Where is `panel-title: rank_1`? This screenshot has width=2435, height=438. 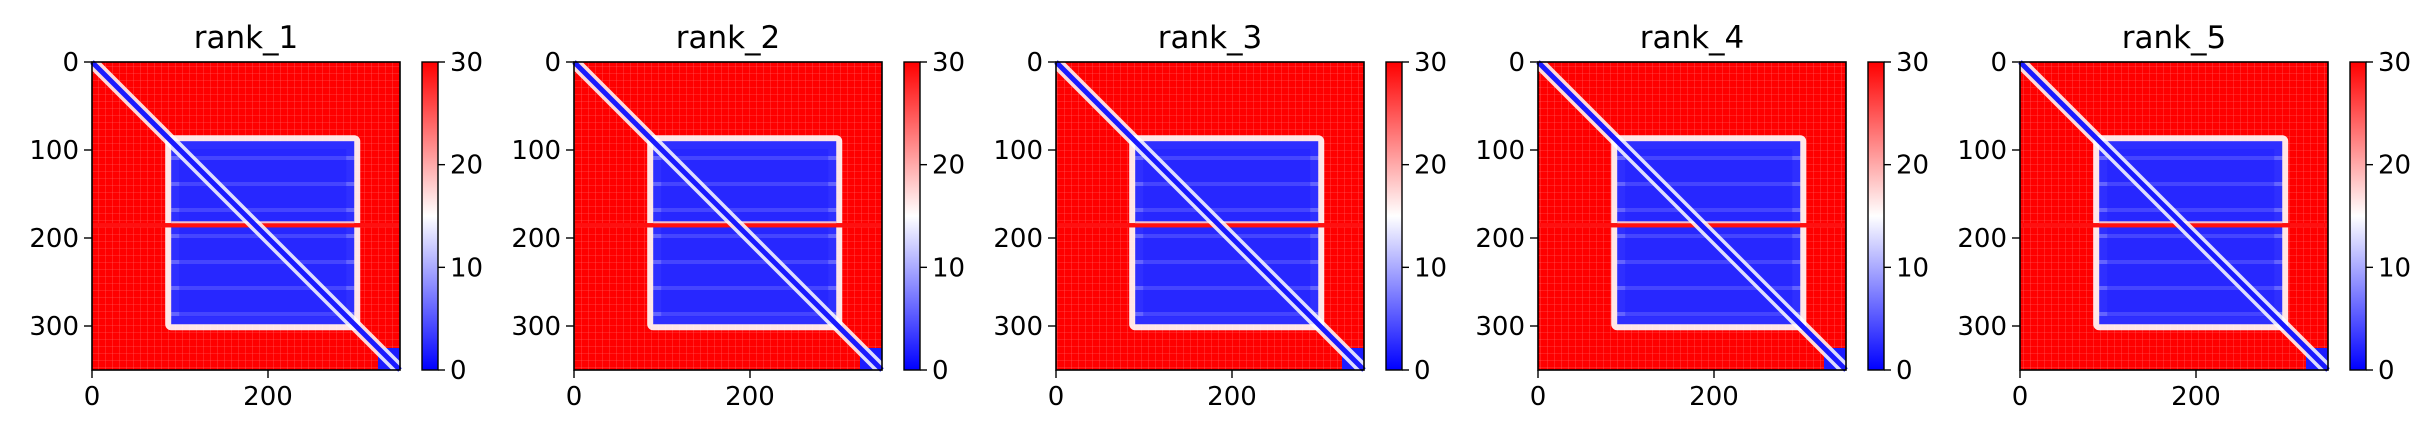 panel-title: rank_1 is located at coordinates (246, 38).